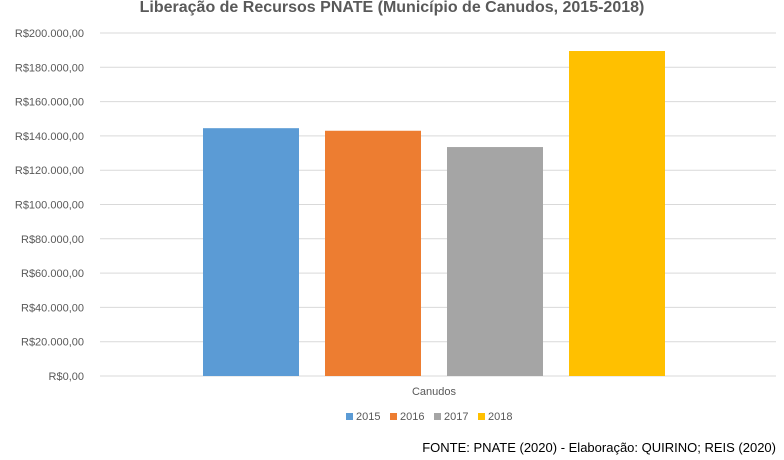  I want to click on y-tick-label: R$120.000,00, so click(49, 171).